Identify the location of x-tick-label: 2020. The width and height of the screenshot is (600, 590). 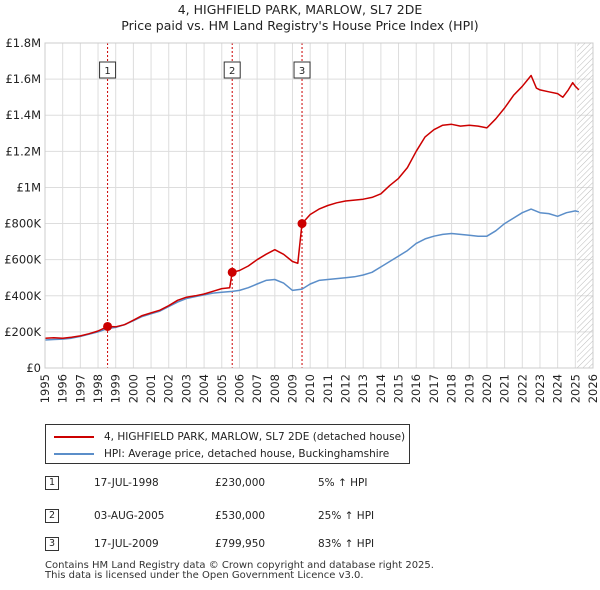
(487, 388).